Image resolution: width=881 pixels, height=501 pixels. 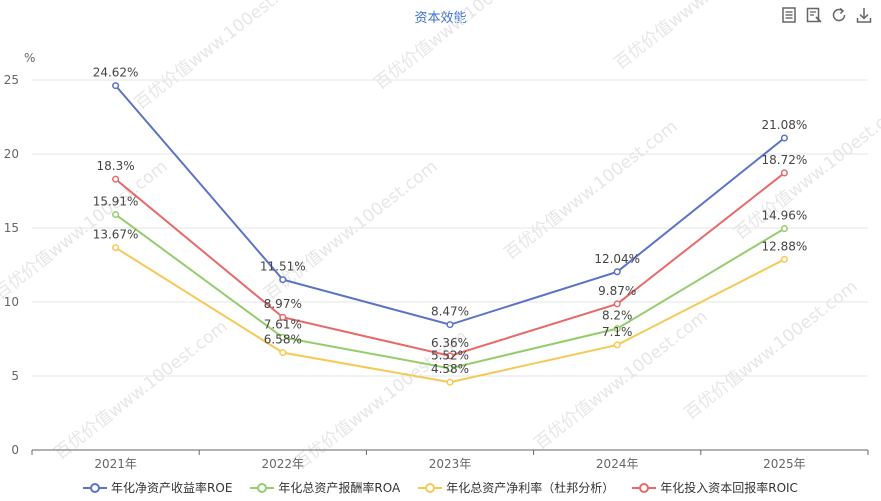 I want to click on data-label: 6.36%, so click(x=450, y=343).